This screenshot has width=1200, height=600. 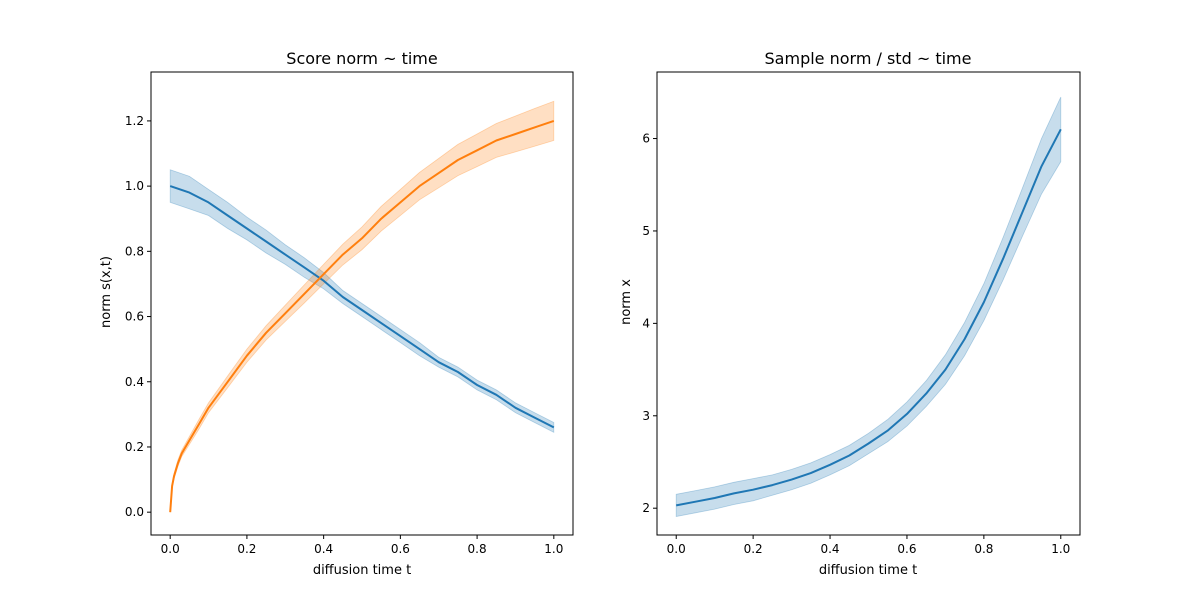 I want to click on y-tick-label: 0.2, so click(x=134, y=447).